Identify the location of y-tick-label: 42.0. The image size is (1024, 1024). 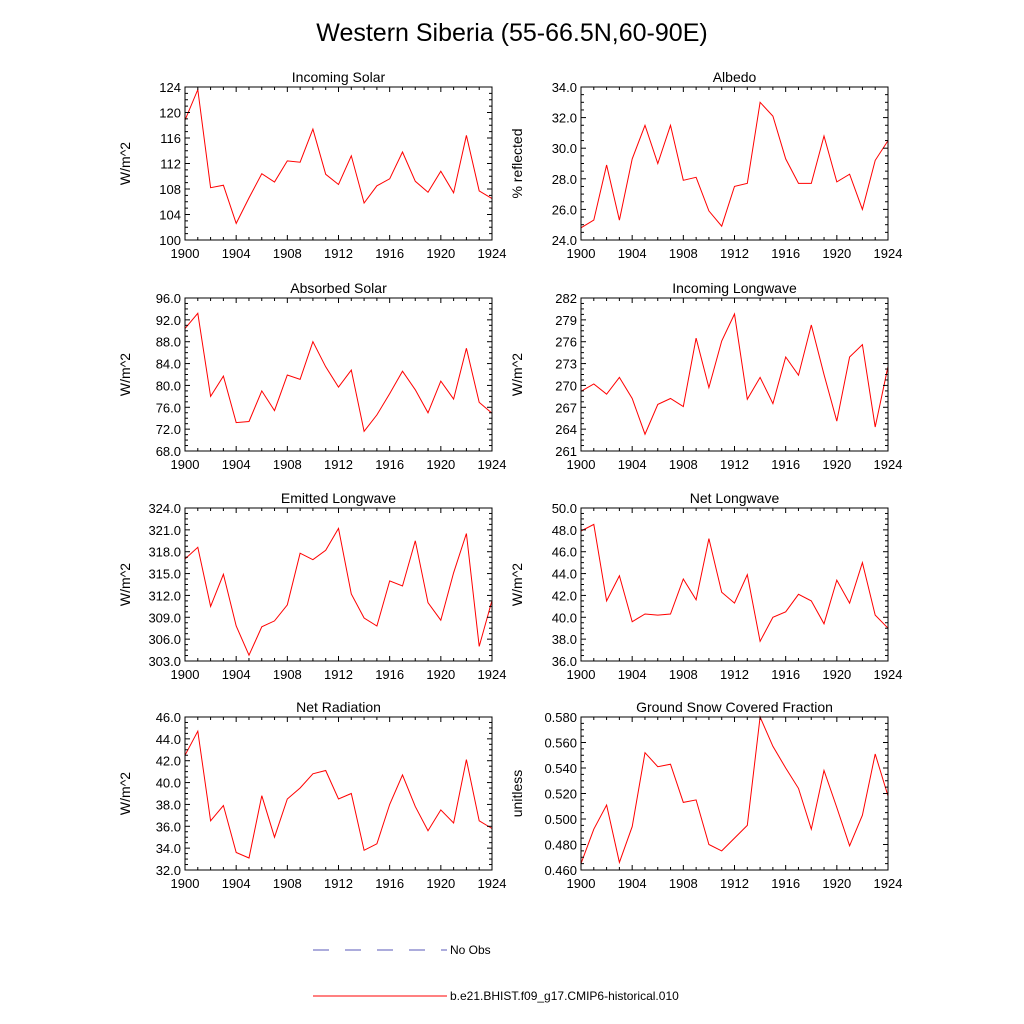
(168, 761).